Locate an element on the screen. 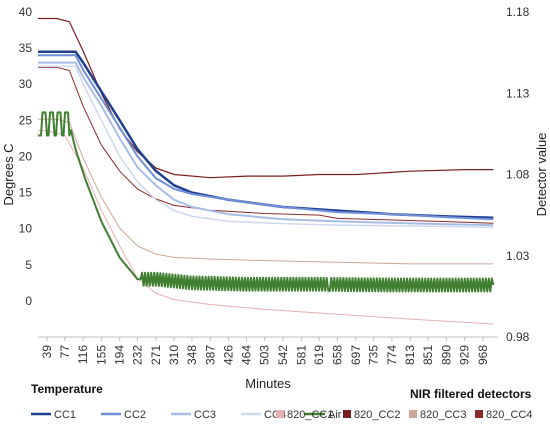 This screenshot has width=550, height=430. x-tick-label: 39 is located at coordinates (47, 352).